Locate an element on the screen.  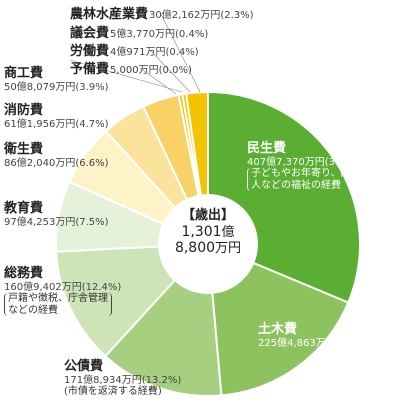
total-line-2: 8,800万円 is located at coordinates (208, 248).